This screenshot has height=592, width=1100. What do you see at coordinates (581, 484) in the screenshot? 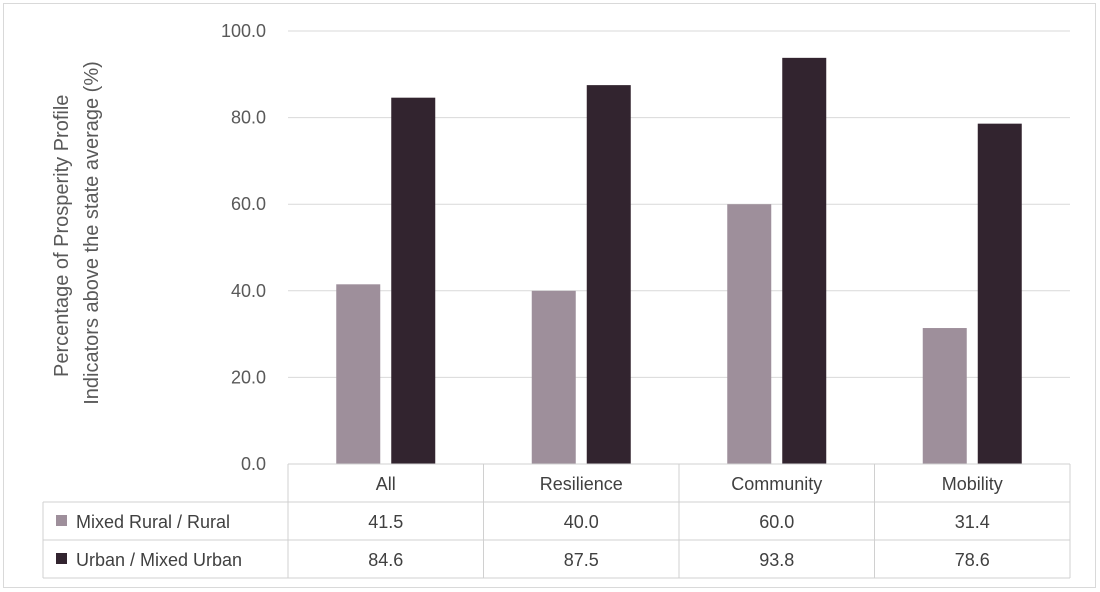
I see `category-label: Resilience` at bounding box center [581, 484].